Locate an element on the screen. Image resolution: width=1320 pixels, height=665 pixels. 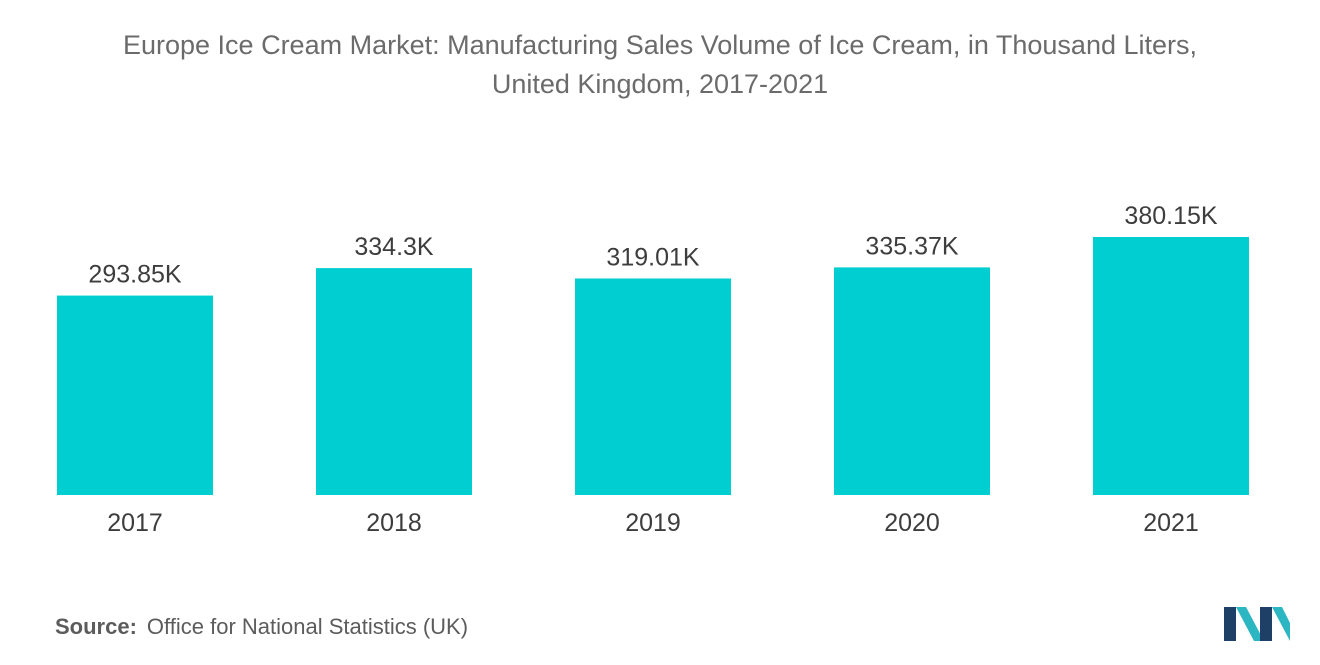
x-tick-label-2017: 2017 is located at coordinates (135, 523).